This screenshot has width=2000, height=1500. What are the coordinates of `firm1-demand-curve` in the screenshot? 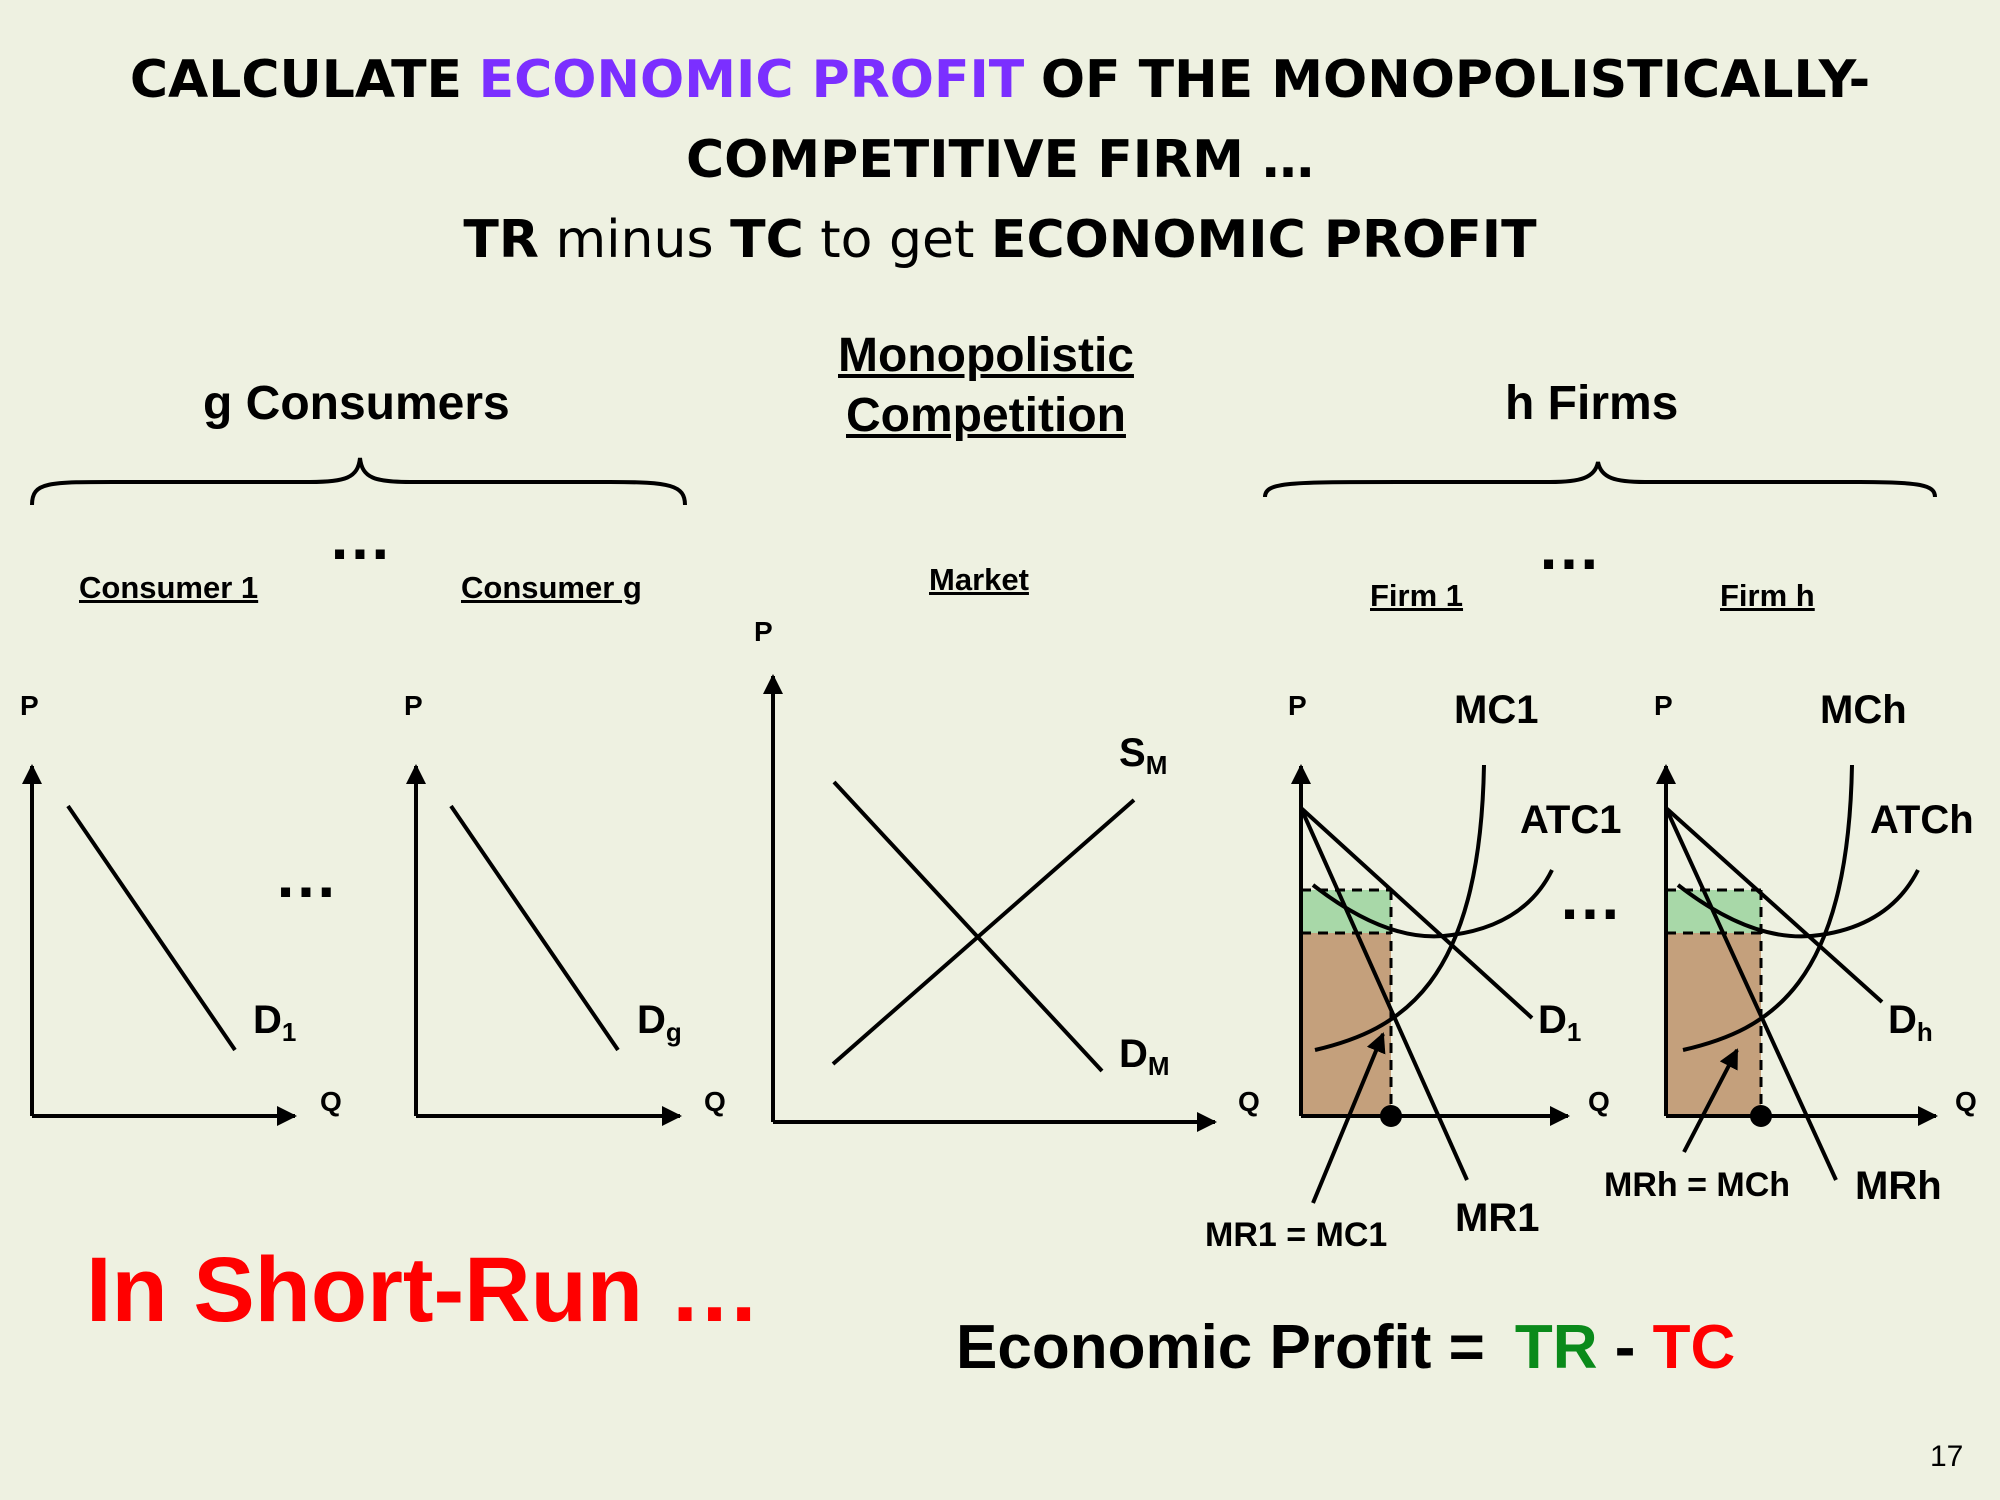 It's located at (1416, 913).